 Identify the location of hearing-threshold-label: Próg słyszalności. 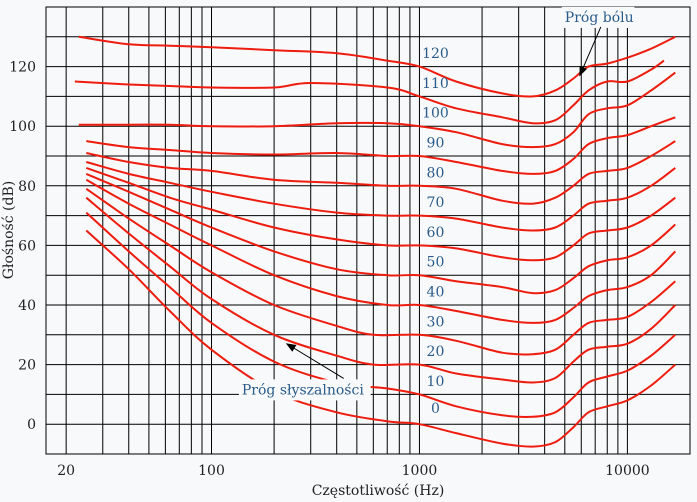
(303, 390).